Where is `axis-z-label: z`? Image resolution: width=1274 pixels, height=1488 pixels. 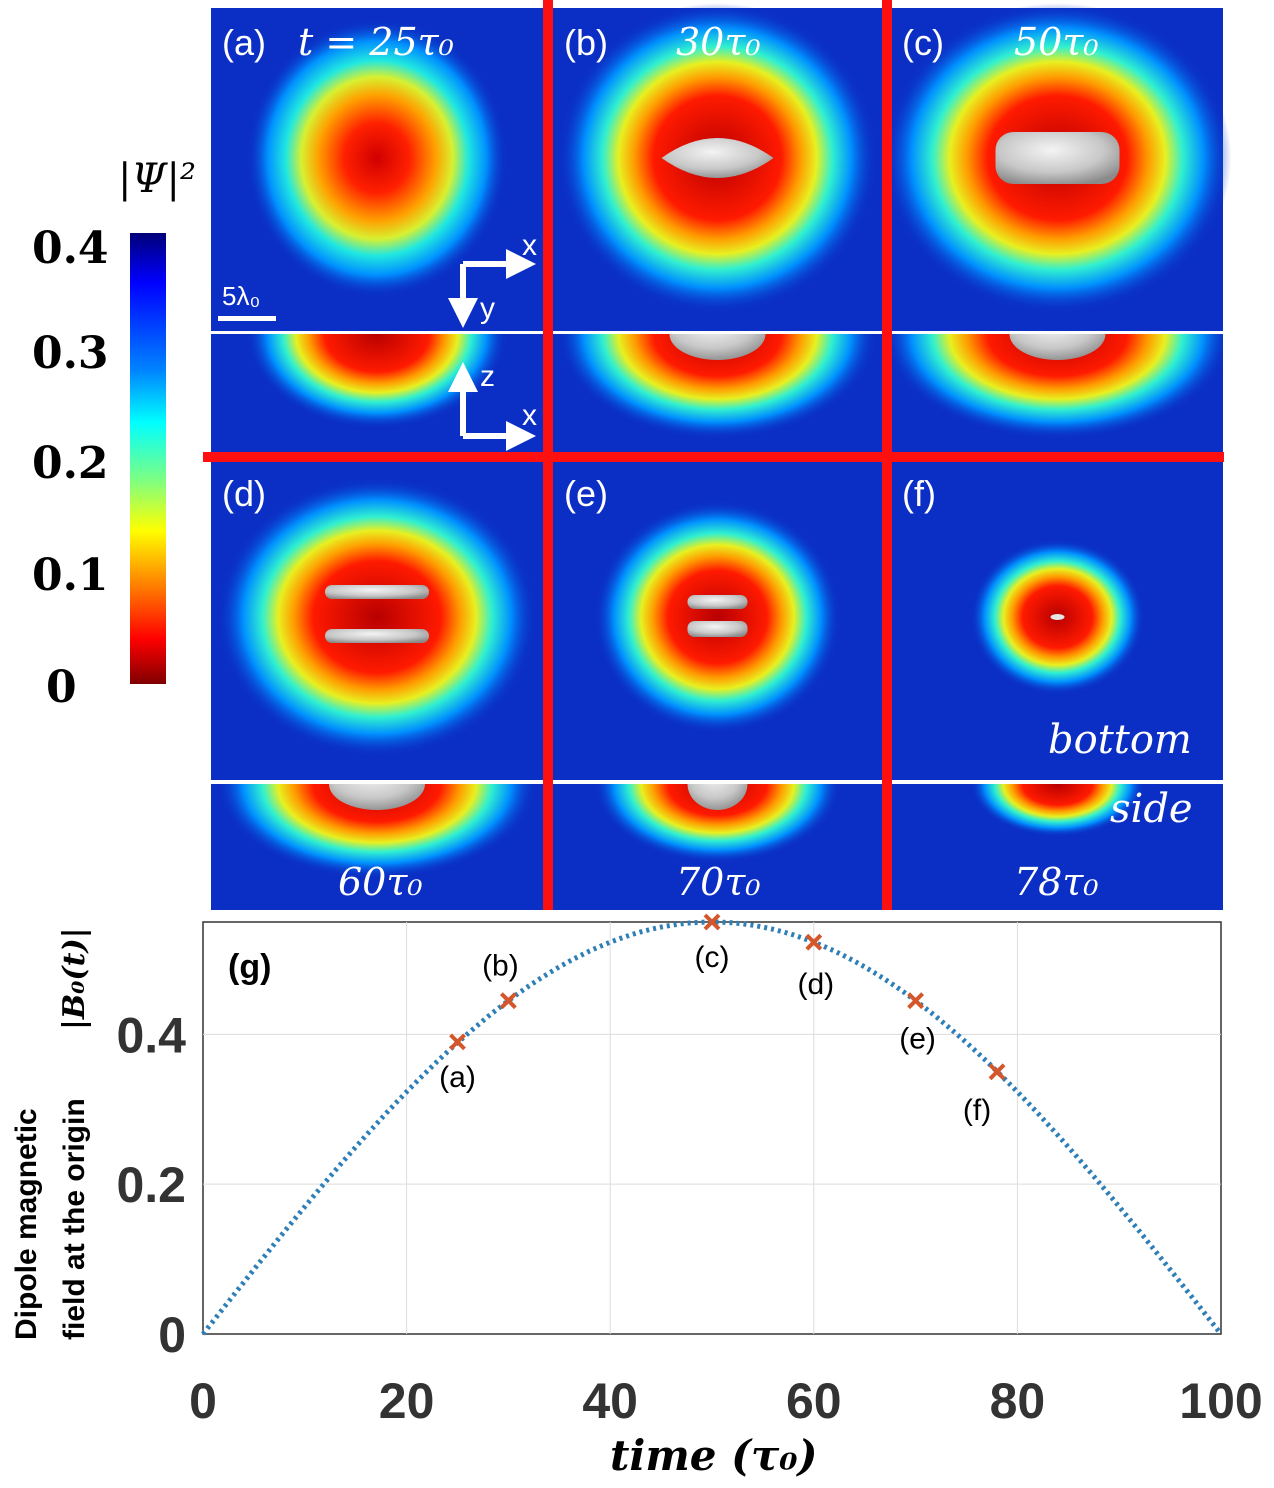
axis-z-label: z is located at coordinates (487, 376).